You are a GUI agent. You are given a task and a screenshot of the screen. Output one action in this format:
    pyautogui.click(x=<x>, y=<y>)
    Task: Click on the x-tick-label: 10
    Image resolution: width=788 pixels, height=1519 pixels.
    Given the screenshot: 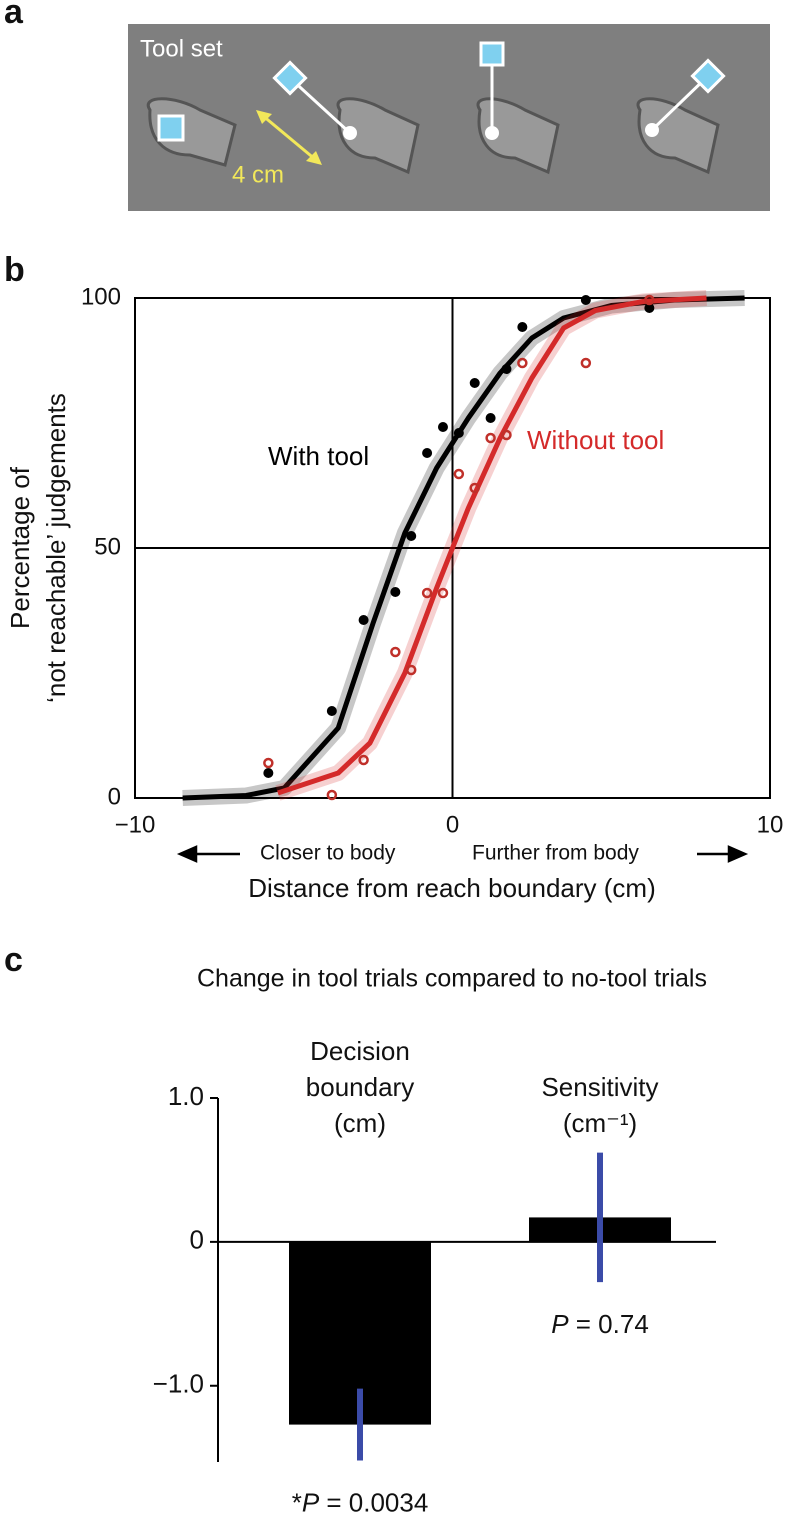 What is the action you would take?
    pyautogui.click(x=770, y=824)
    